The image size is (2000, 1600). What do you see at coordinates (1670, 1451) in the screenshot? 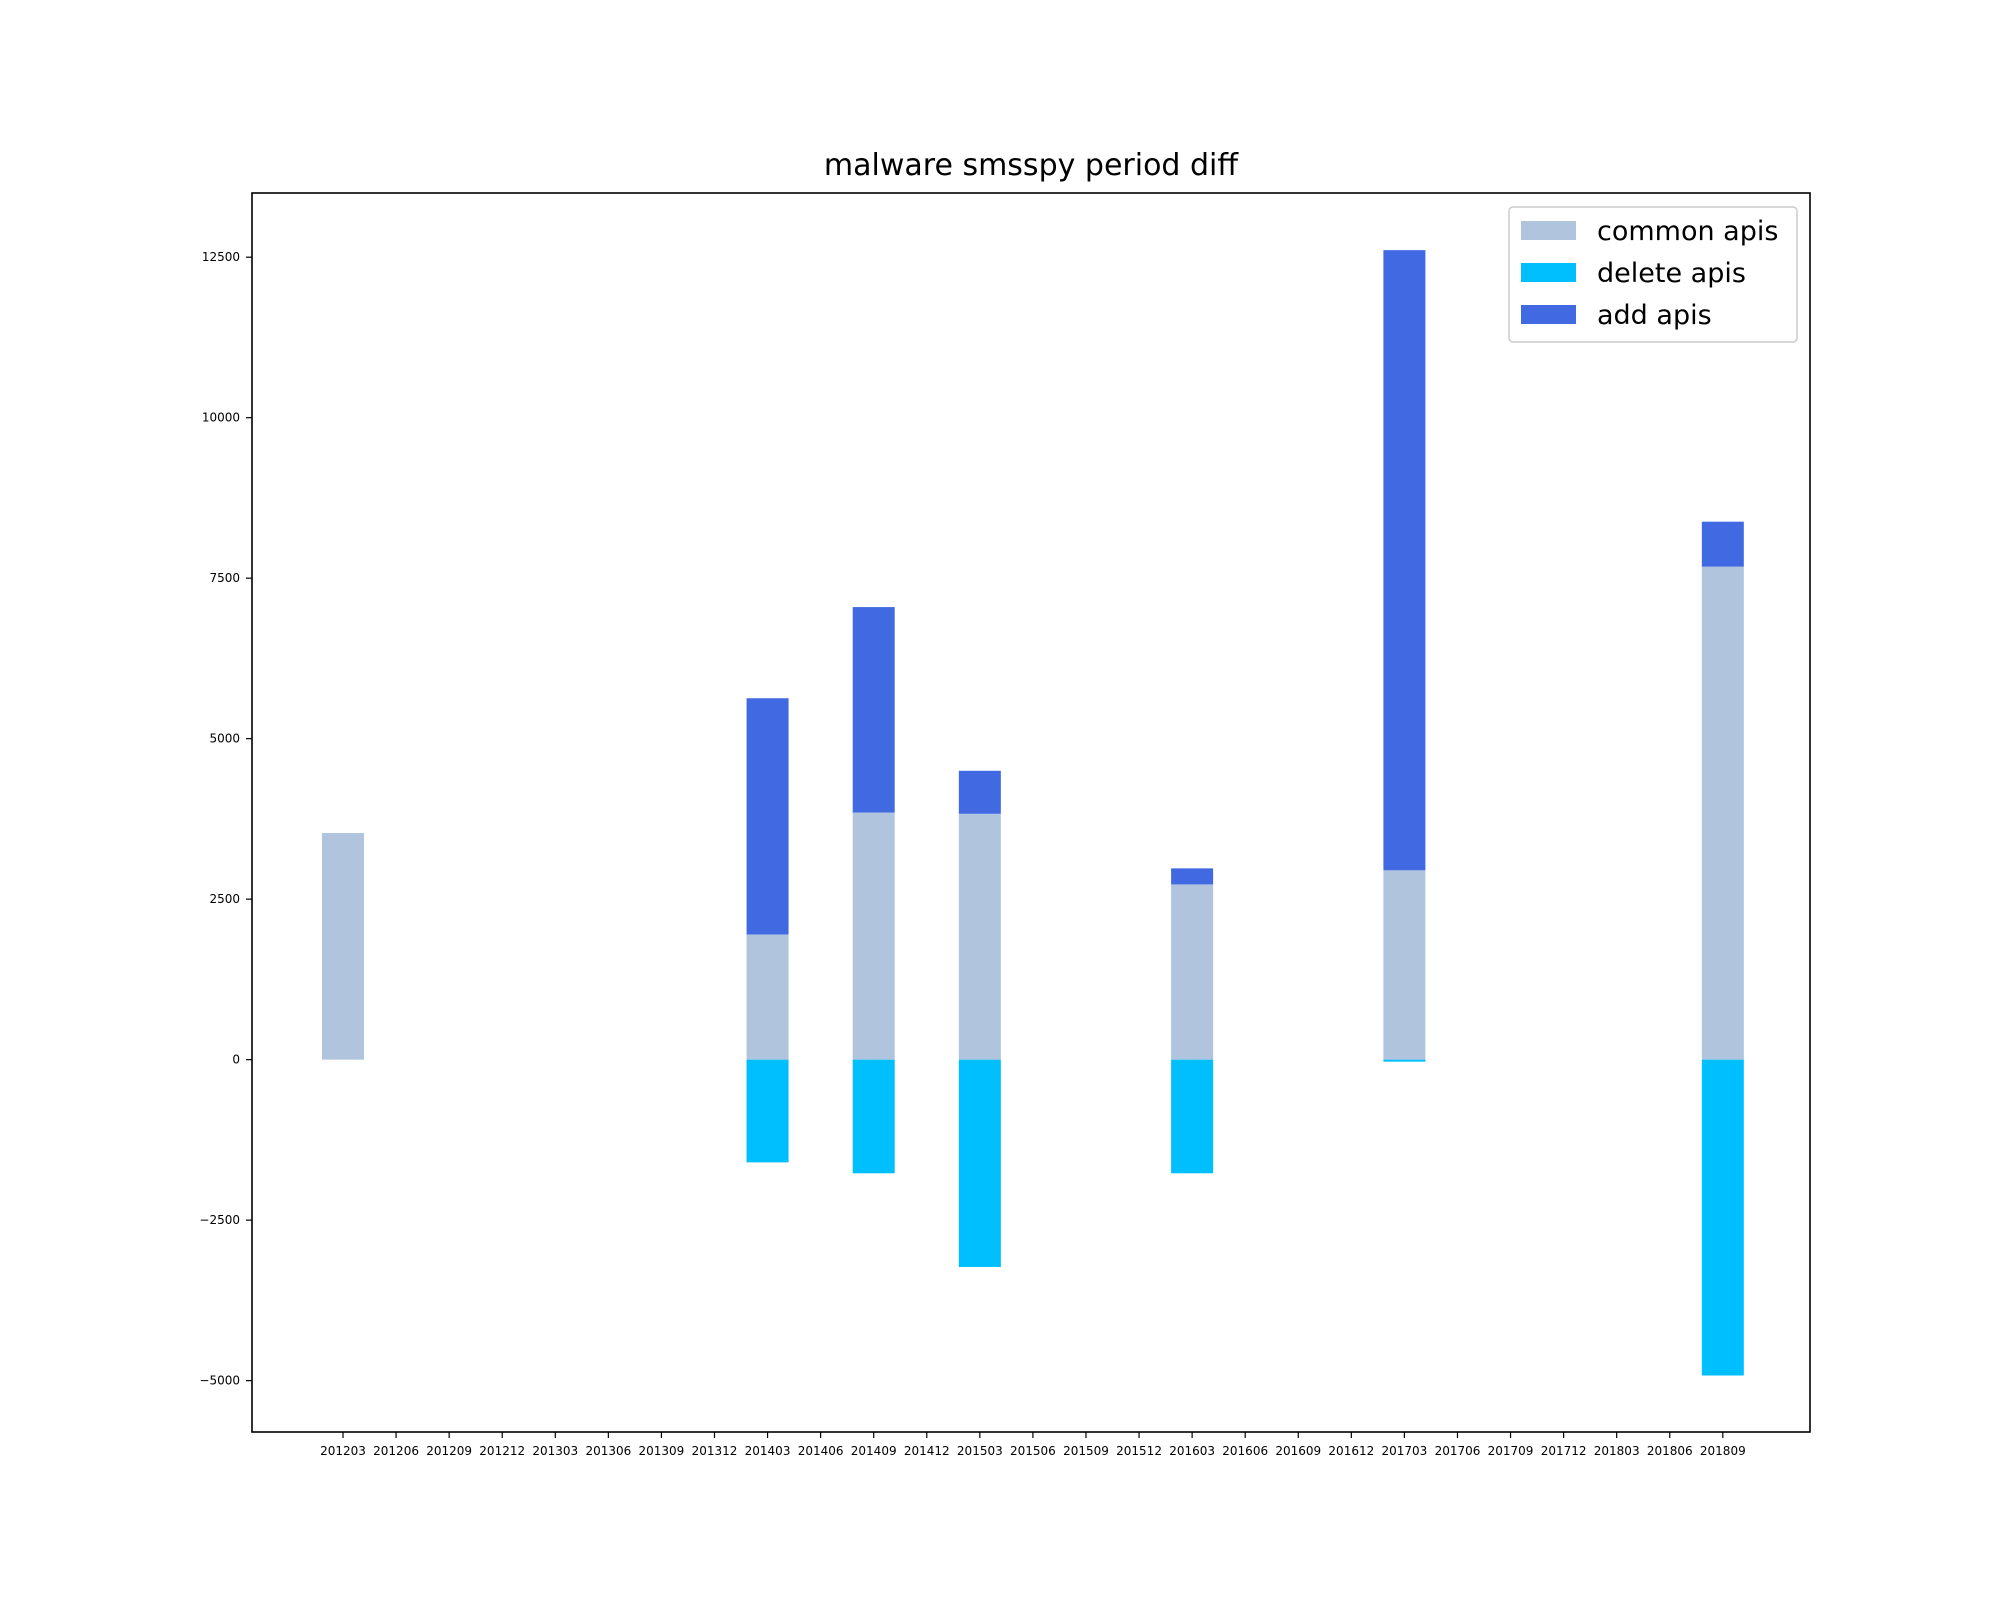
I see `x-tick-label-201806: 201806` at bounding box center [1670, 1451].